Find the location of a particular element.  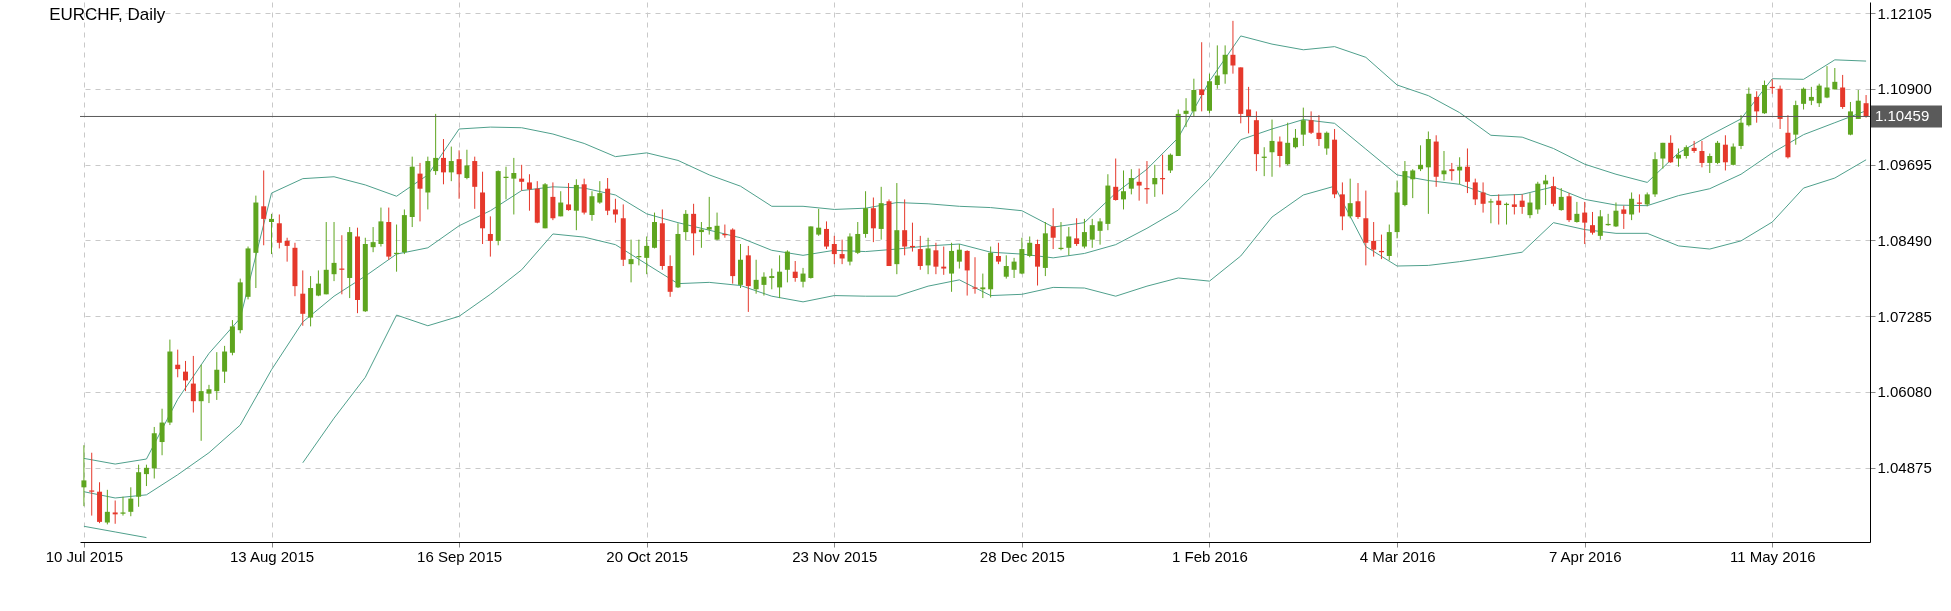

y-tick-label: 1.06080 is located at coordinates (1904, 392).